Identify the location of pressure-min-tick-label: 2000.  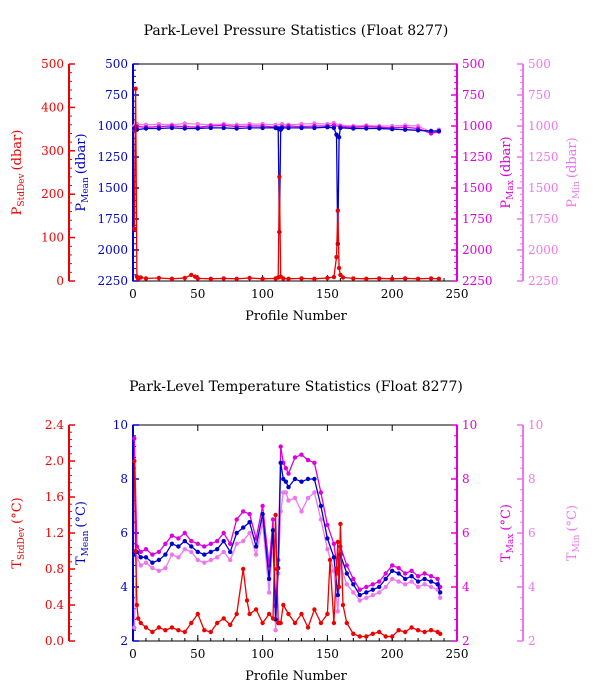
(543, 250).